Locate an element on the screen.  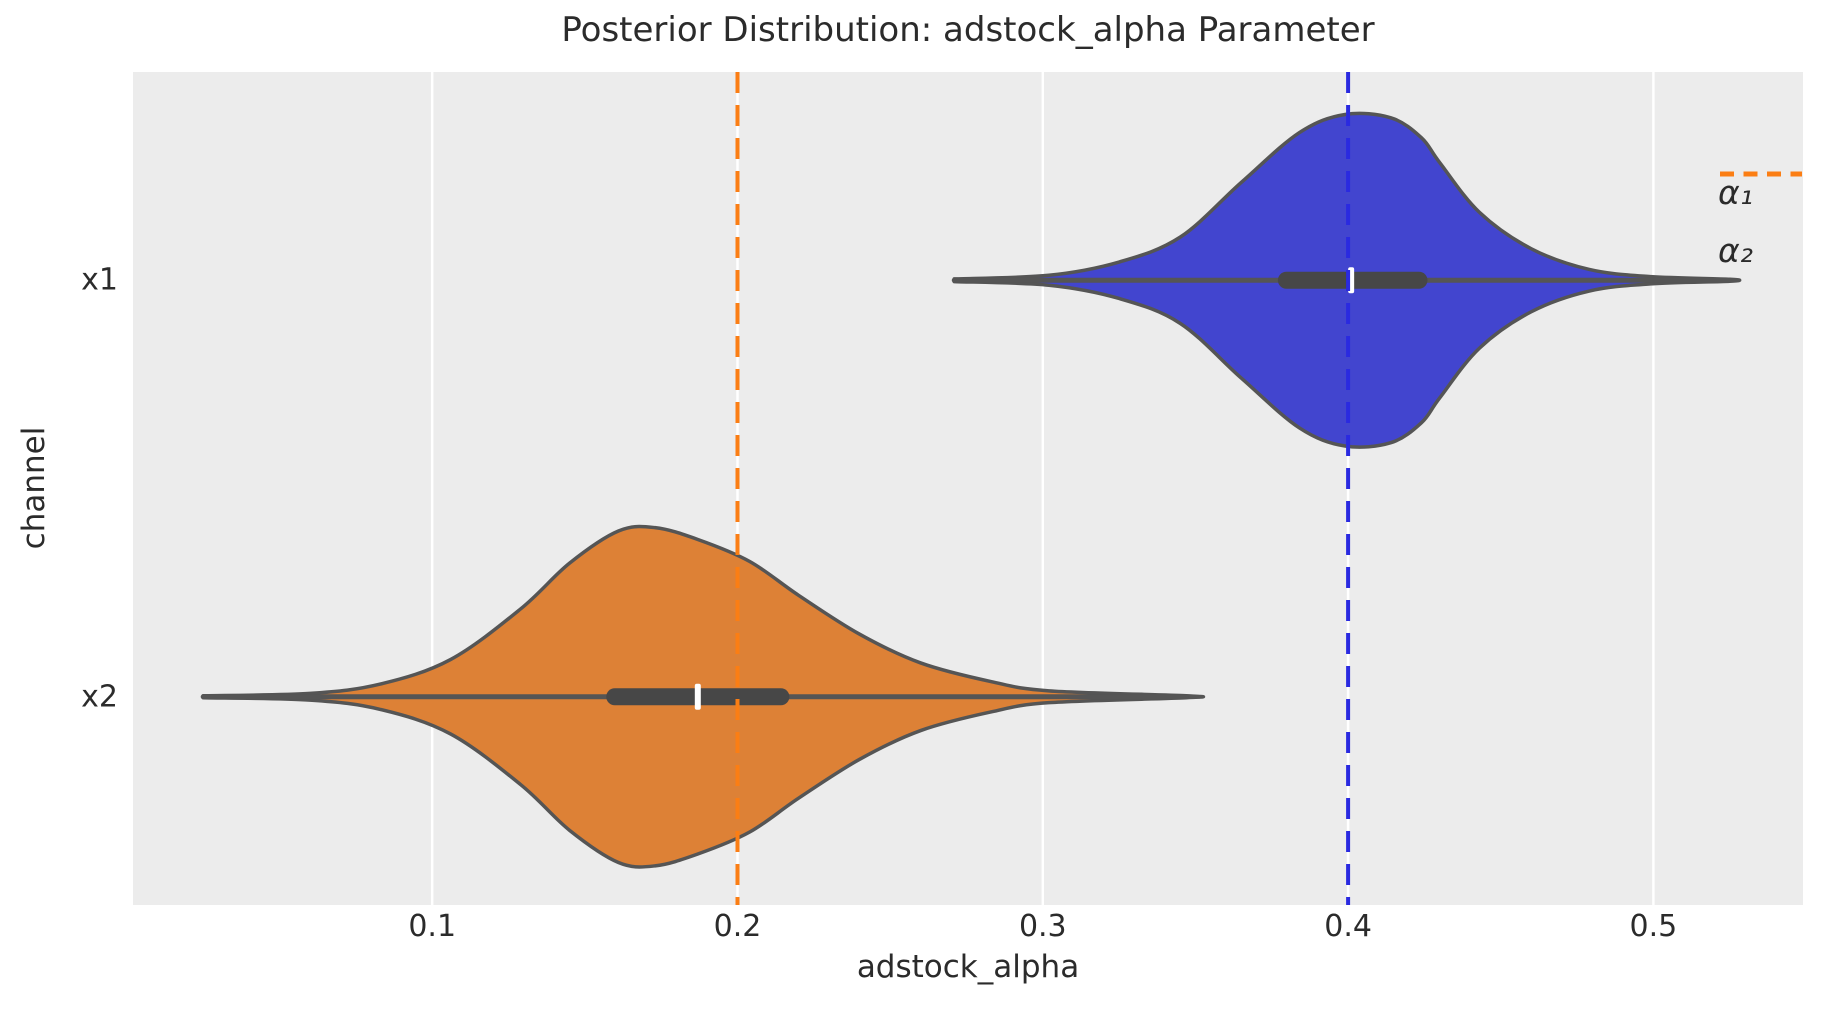
x-axis-label: adstock_alpha is located at coordinates (968, 967).